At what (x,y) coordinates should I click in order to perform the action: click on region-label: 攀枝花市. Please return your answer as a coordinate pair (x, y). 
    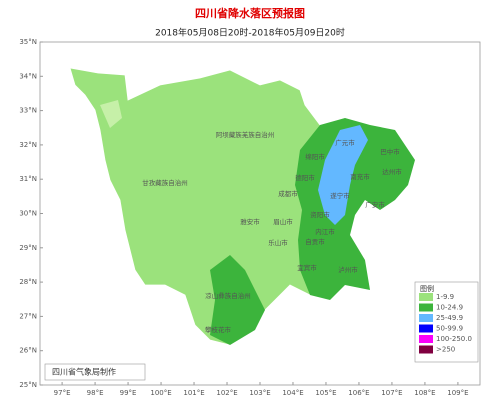
    Looking at the image, I should click on (218, 329).